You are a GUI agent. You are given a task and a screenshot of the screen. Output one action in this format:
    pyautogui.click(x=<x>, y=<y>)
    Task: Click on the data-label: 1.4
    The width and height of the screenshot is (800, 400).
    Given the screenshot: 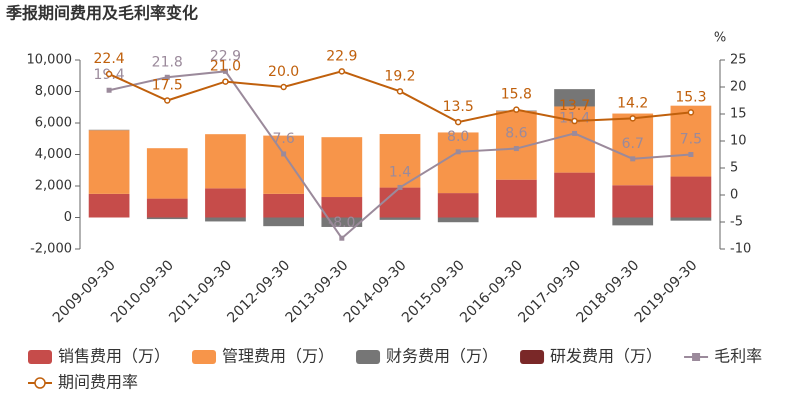 What is the action you would take?
    pyautogui.click(x=400, y=172)
    